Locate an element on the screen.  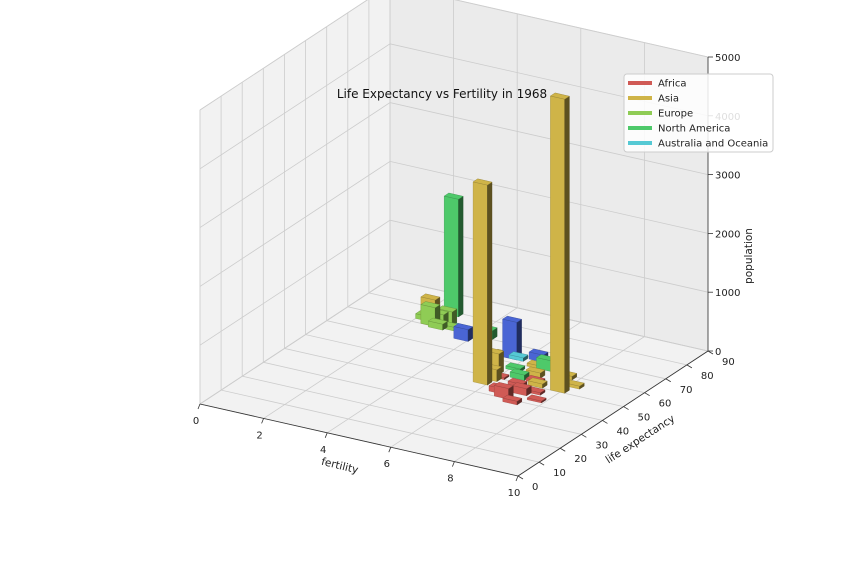
legend-entry: Africa is located at coordinates (657, 84).